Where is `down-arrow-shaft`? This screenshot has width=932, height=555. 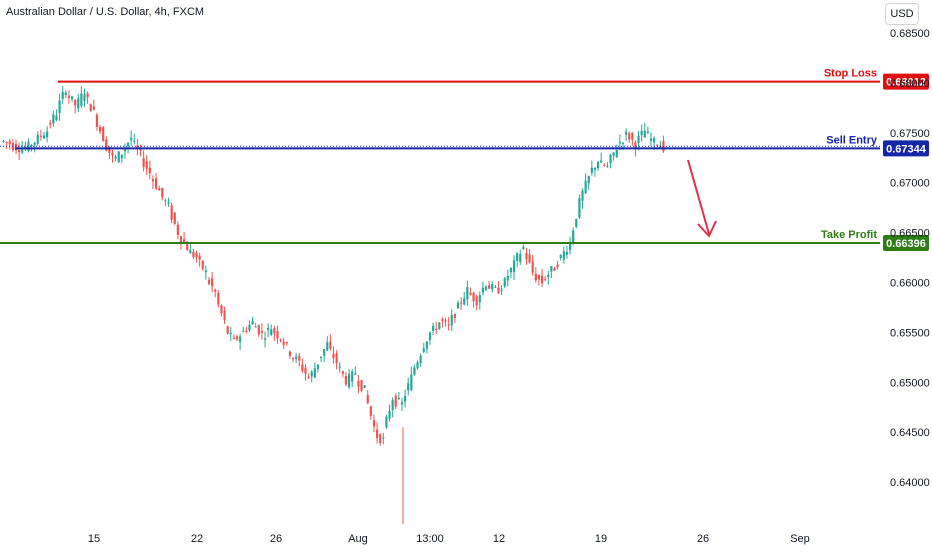
down-arrow-shaft is located at coordinates (698, 197).